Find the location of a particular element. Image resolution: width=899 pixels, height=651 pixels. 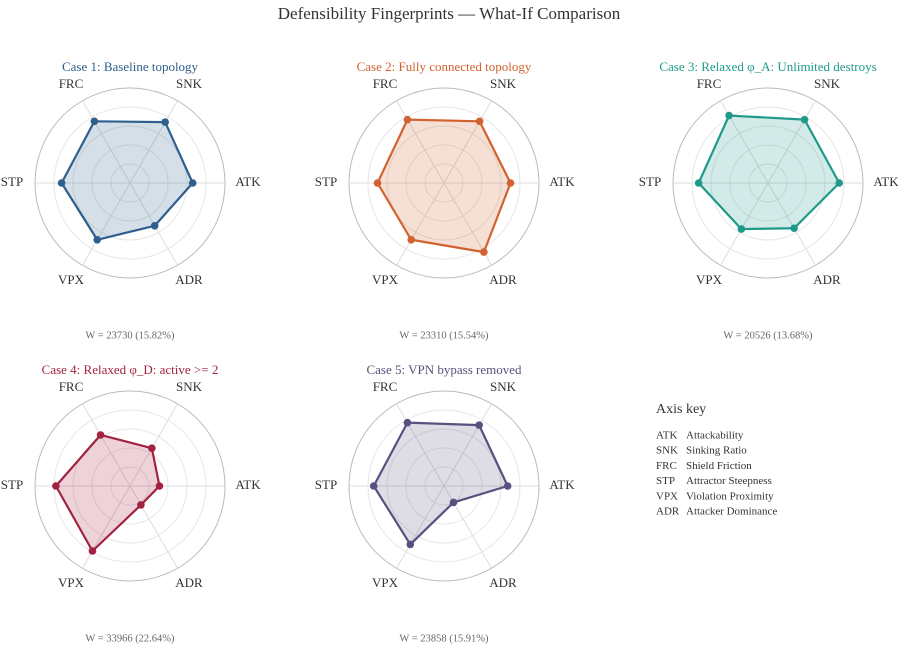

annotation: W = 23310 (15.54%) is located at coordinates (444, 335).